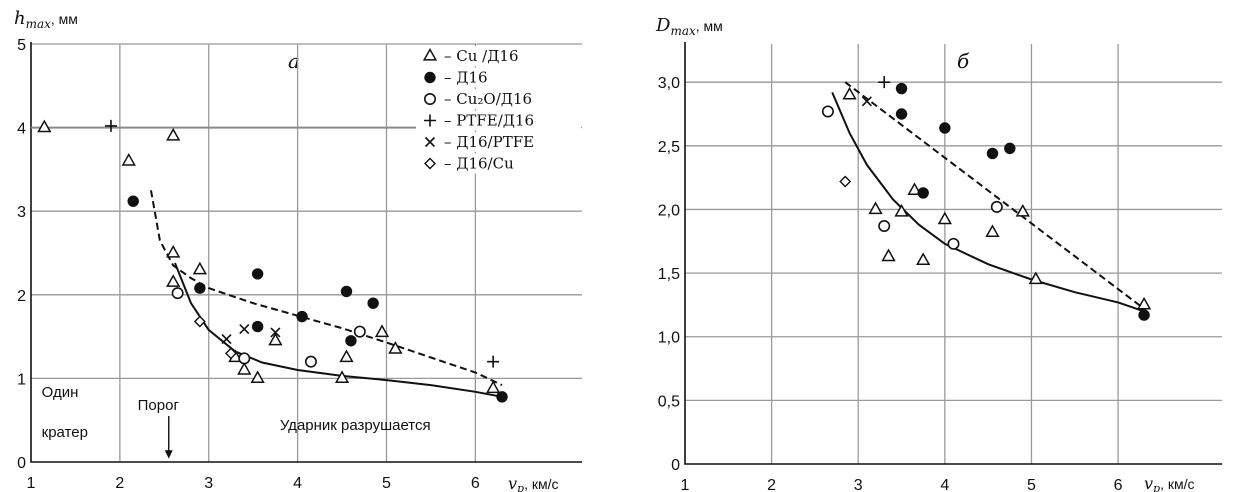 This screenshot has height=492, width=1239. I want to click on series-diamond, so click(845, 181).